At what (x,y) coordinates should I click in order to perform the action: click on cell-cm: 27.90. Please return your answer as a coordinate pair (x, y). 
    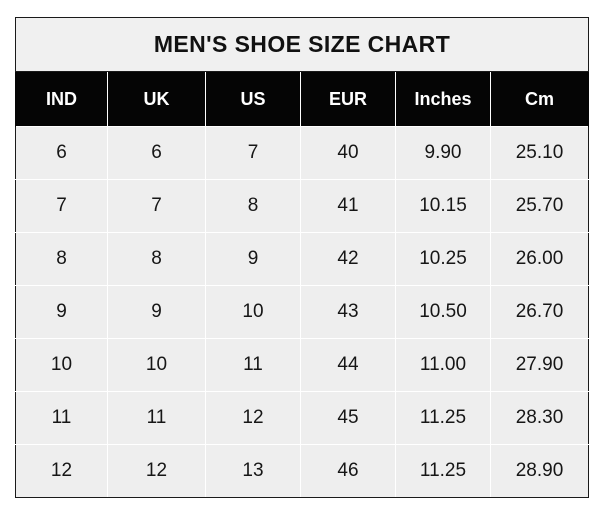
    Looking at the image, I should click on (539, 365).